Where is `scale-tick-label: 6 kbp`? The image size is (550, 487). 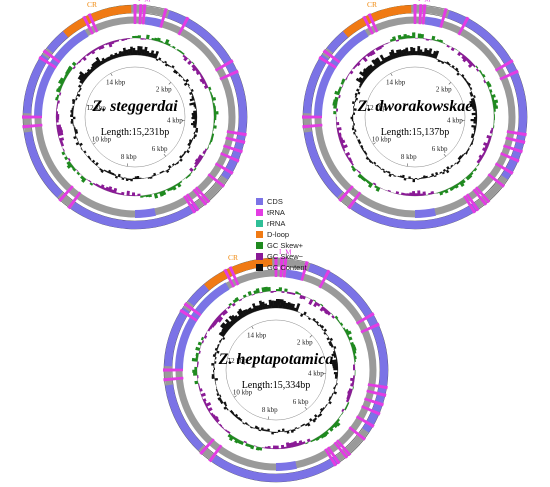
scale-tick-label: 6 kbp is located at coordinates (440, 149).